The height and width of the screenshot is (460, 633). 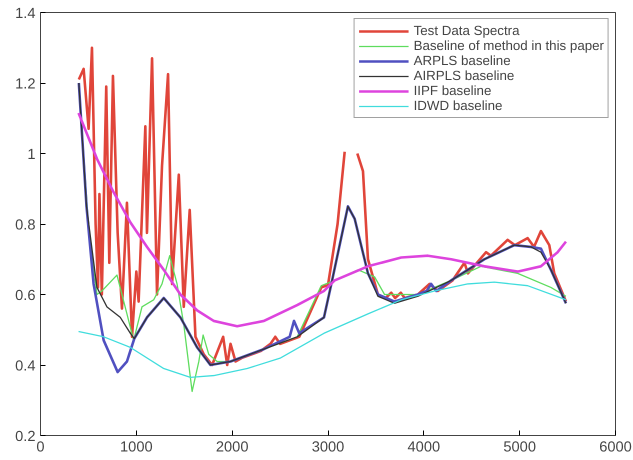 I want to click on legend-label: Test Data Spectra, so click(x=467, y=30).